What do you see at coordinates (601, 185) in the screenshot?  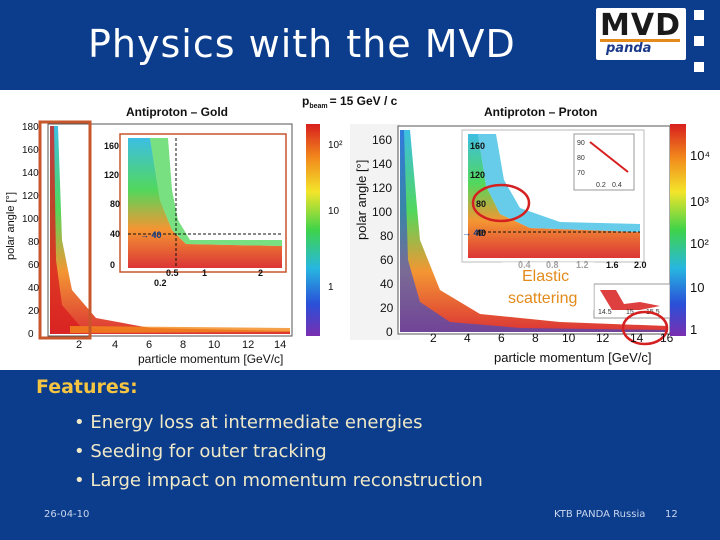 I see `small-inset-xtick: 0.2` at bounding box center [601, 185].